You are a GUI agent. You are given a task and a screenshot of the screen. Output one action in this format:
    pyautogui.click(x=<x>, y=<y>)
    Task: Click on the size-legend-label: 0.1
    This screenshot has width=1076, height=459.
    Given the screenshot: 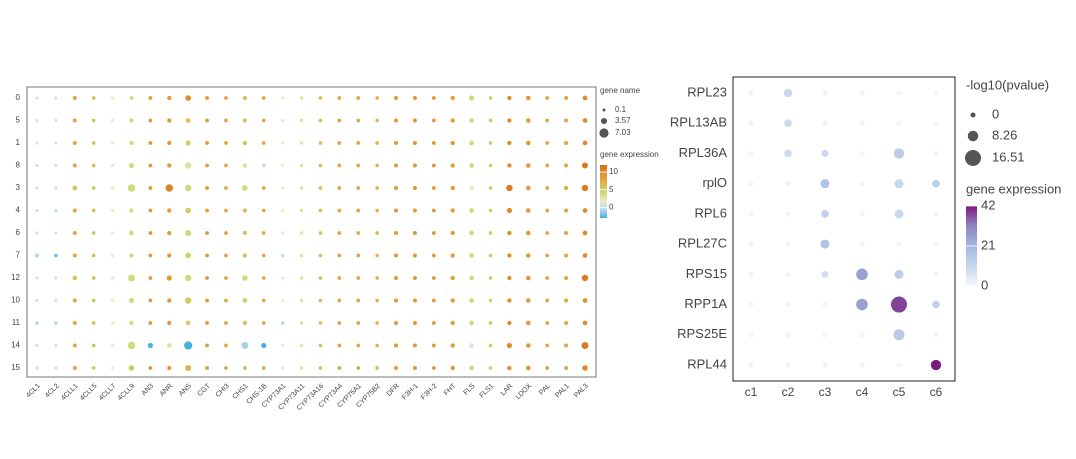 What is the action you would take?
    pyautogui.click(x=621, y=109)
    